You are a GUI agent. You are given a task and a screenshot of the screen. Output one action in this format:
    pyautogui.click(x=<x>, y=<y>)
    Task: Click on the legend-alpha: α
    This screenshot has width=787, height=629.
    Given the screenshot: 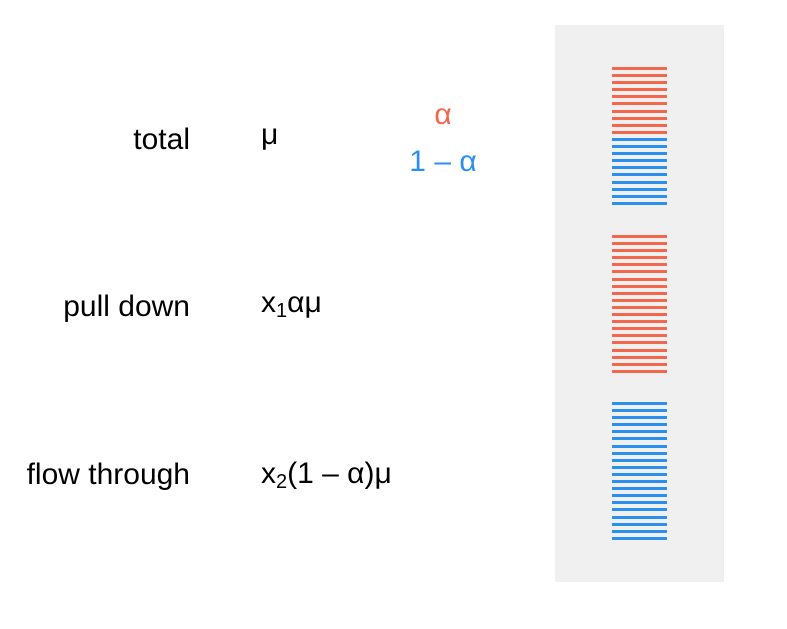 What is the action you would take?
    pyautogui.click(x=443, y=114)
    